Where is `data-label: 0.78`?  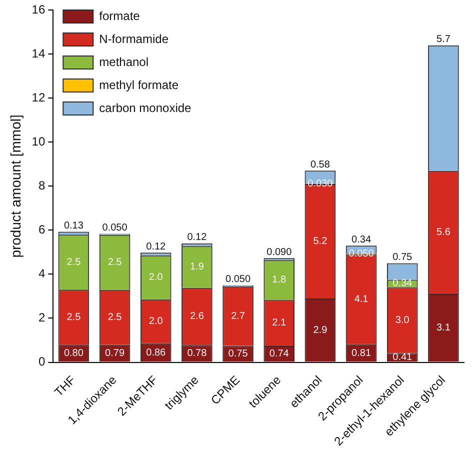 data-label: 0.78 is located at coordinates (197, 354).